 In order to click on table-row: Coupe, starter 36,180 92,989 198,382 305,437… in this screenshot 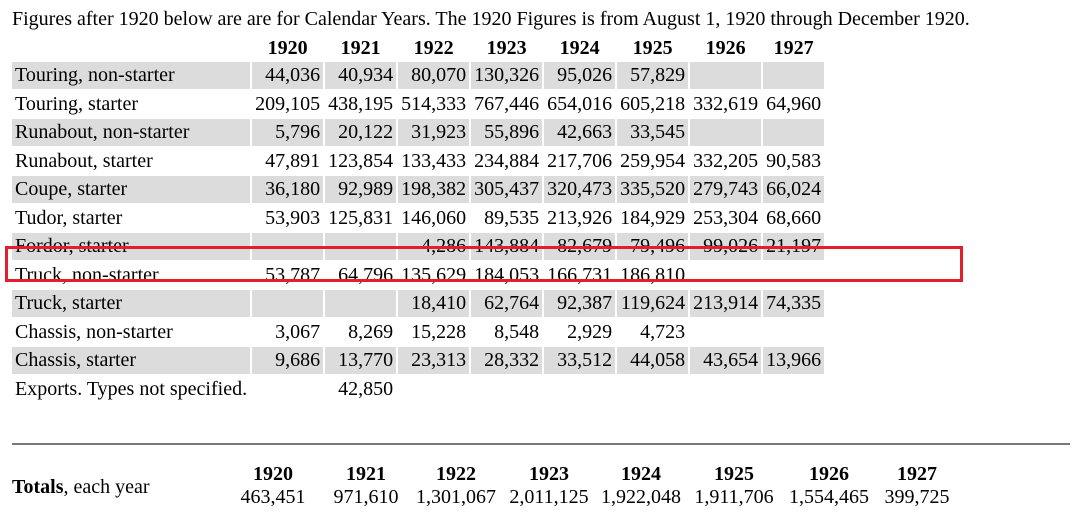, I will do `click(418, 189)`.